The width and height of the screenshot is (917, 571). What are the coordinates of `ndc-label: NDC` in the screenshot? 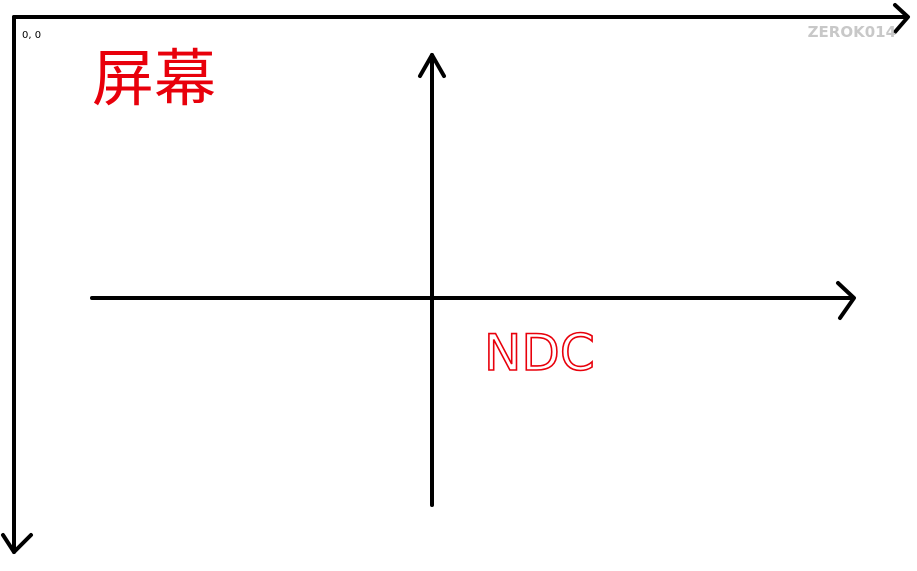 It's located at (539, 353).